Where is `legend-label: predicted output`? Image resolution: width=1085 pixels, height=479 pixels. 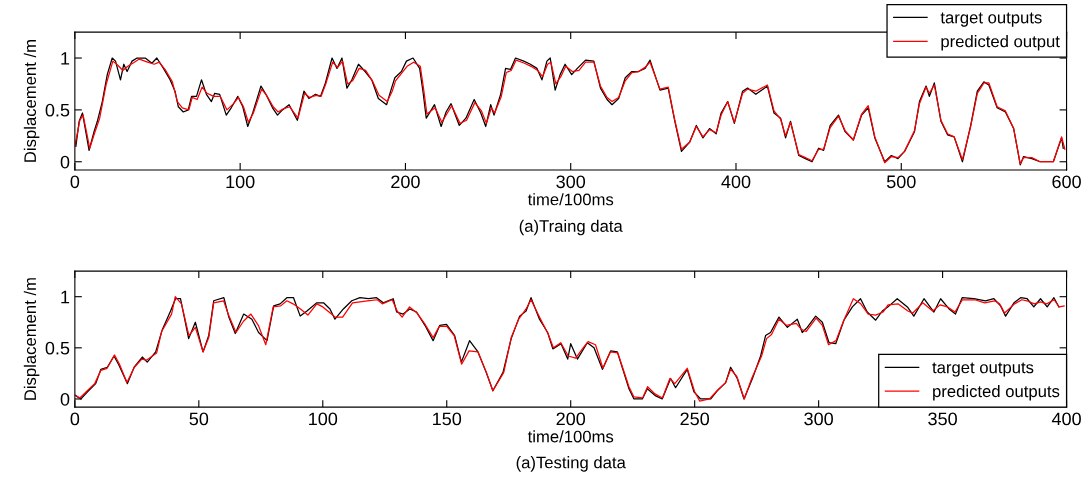 legend-label: predicted output is located at coordinates (1000, 43).